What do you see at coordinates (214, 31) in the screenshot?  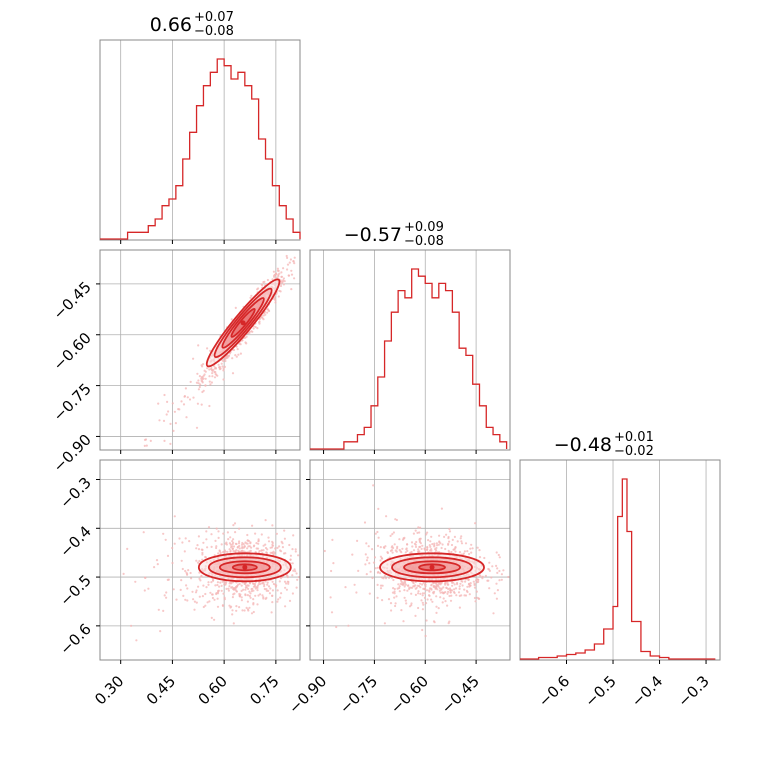 I see `panel-0-title-minus: −0.08` at bounding box center [214, 31].